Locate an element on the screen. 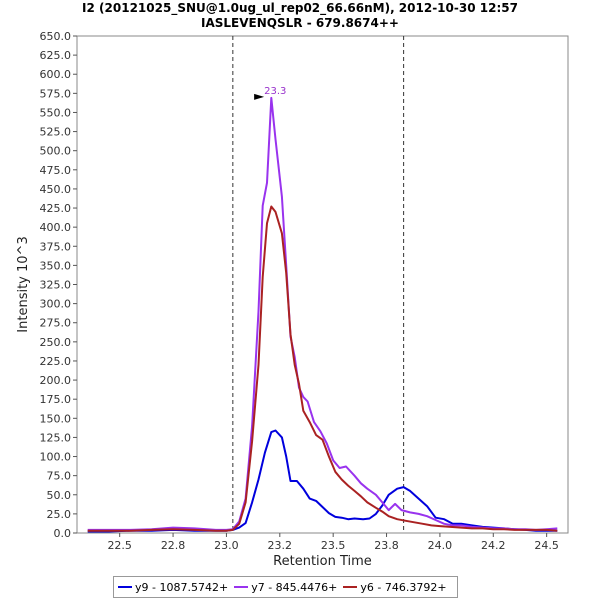 The height and width of the screenshot is (600, 600). y-tick-label: 650.0 is located at coordinates (56, 36).